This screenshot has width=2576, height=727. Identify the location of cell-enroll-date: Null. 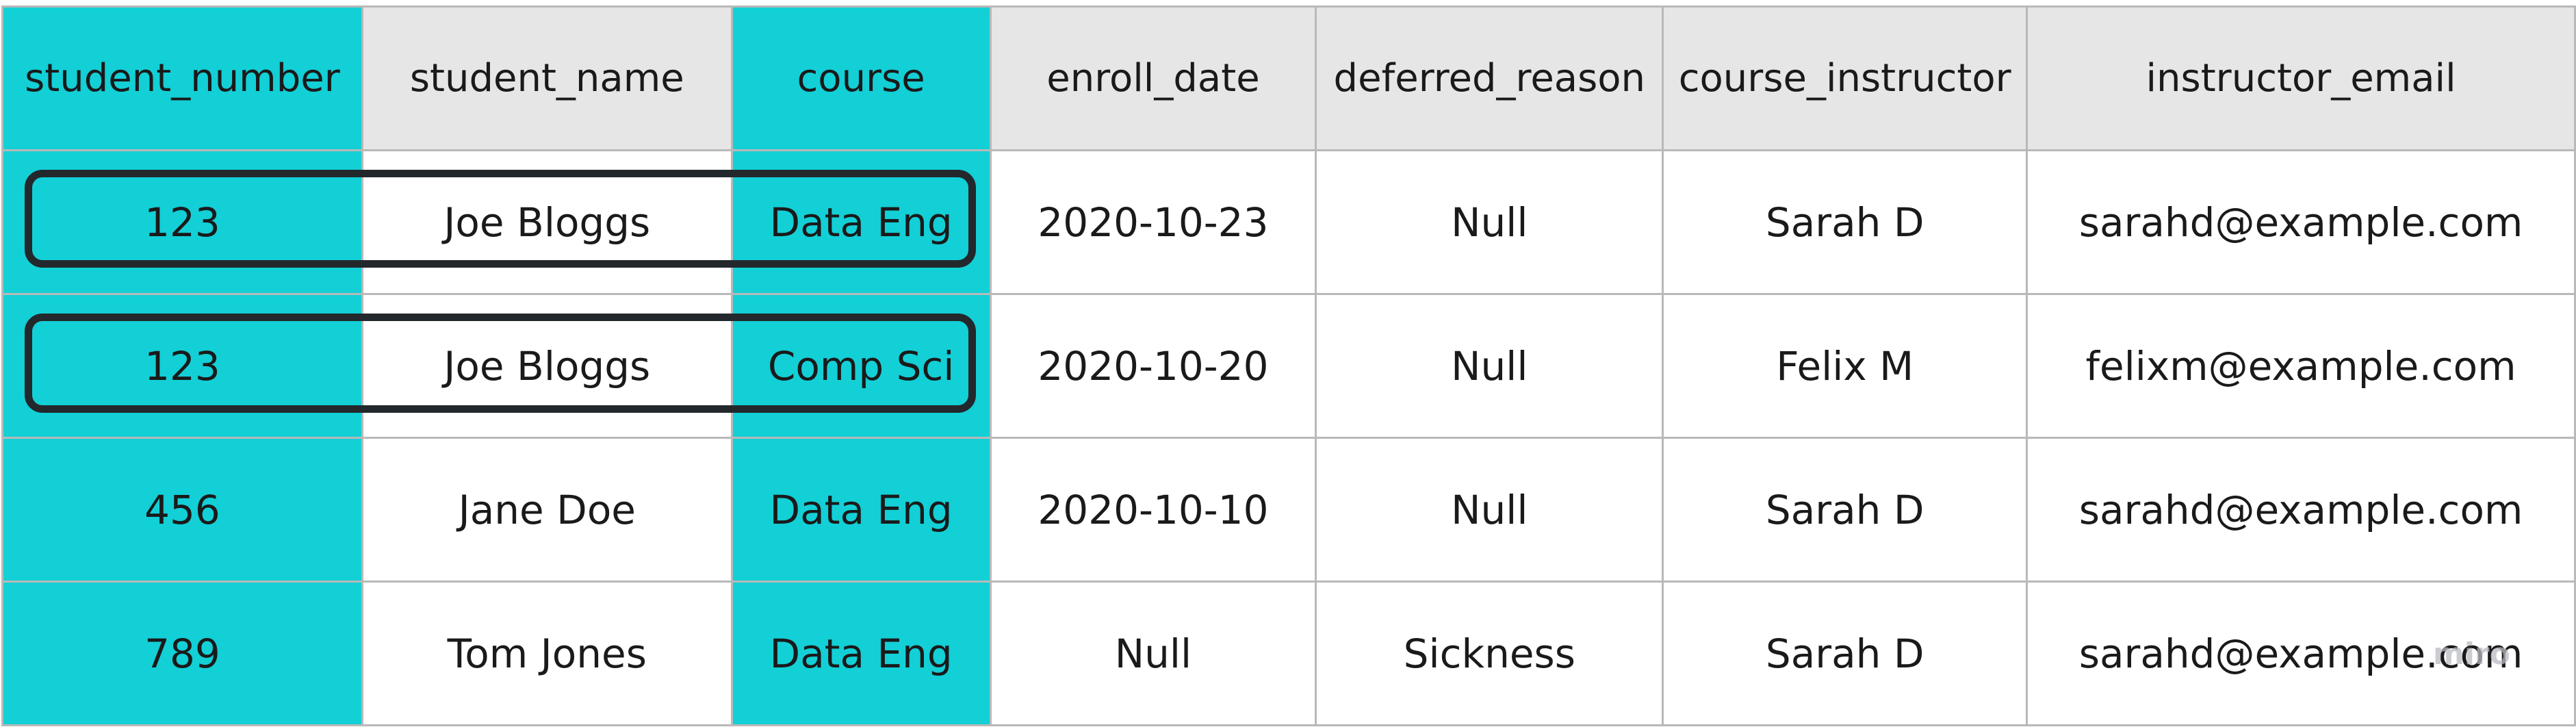
(1153, 654).